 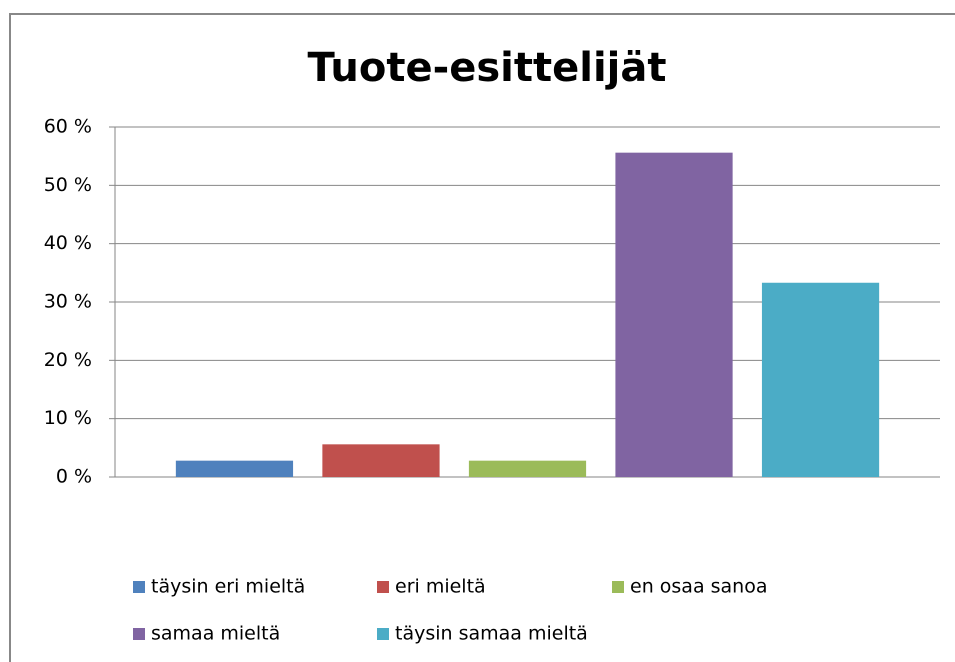 I want to click on y-tick-label: 0 %, so click(x=74, y=477).